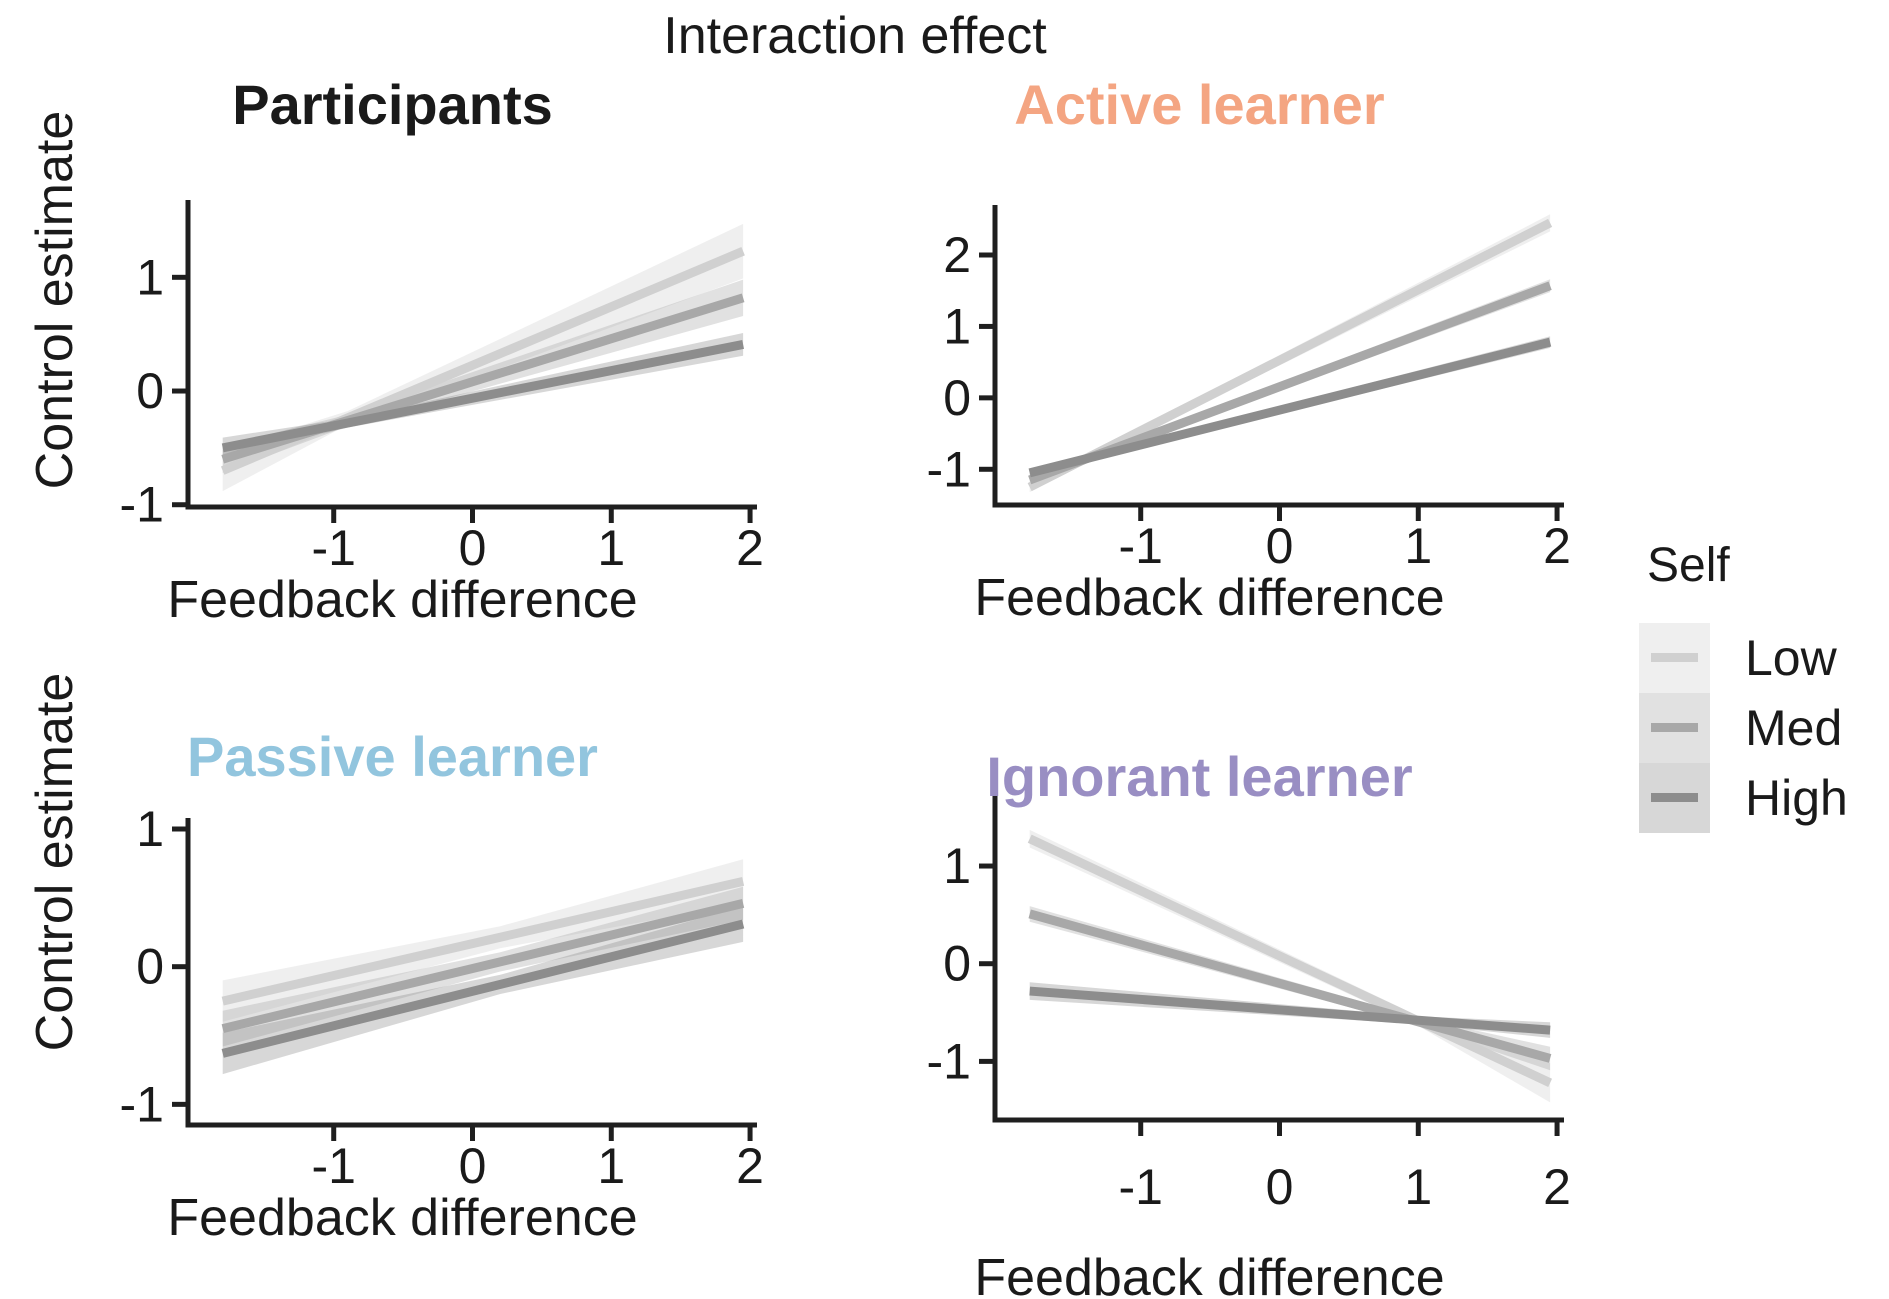 Image resolution: width=1889 pixels, height=1299 pixels. Describe the element at coordinates (855, 36) in the screenshot. I see `figure-title: Interaction effect` at that location.